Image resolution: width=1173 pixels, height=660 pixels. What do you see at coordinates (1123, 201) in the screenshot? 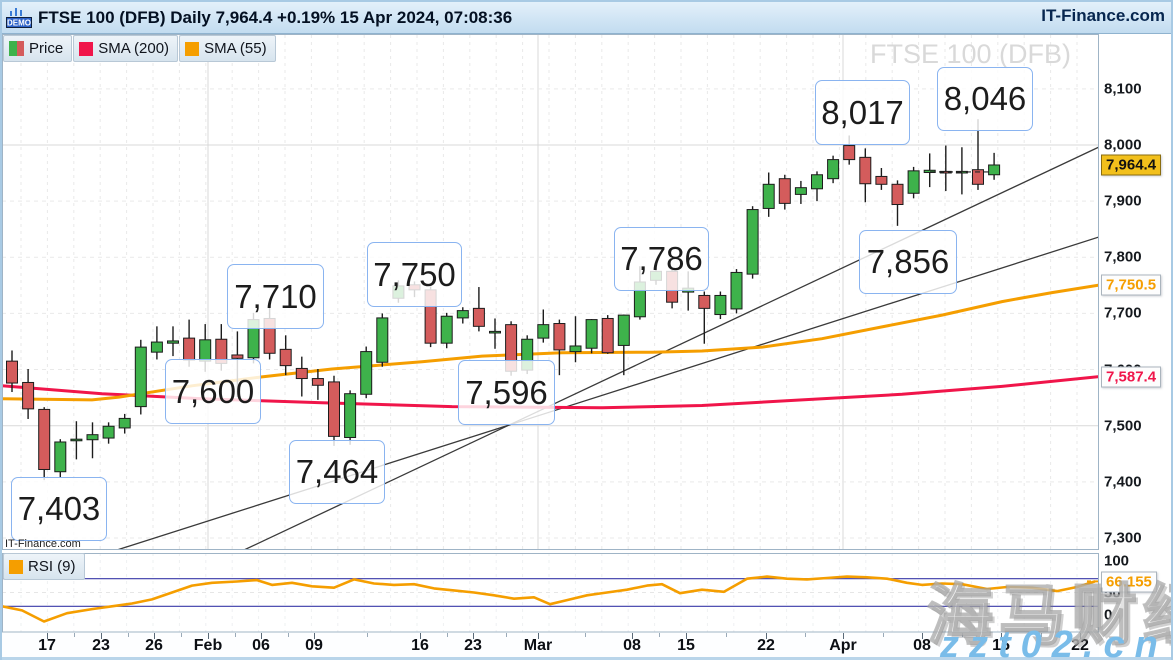
I see `price-axis-label: 7,900` at bounding box center [1123, 201].